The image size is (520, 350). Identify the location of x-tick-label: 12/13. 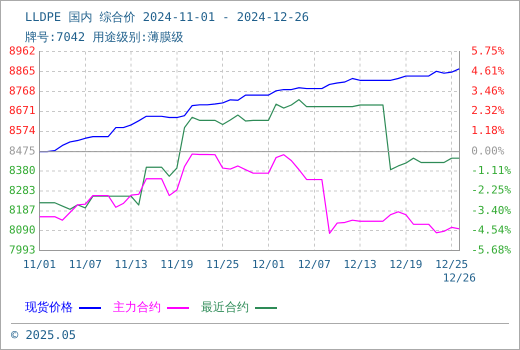
(360, 265).